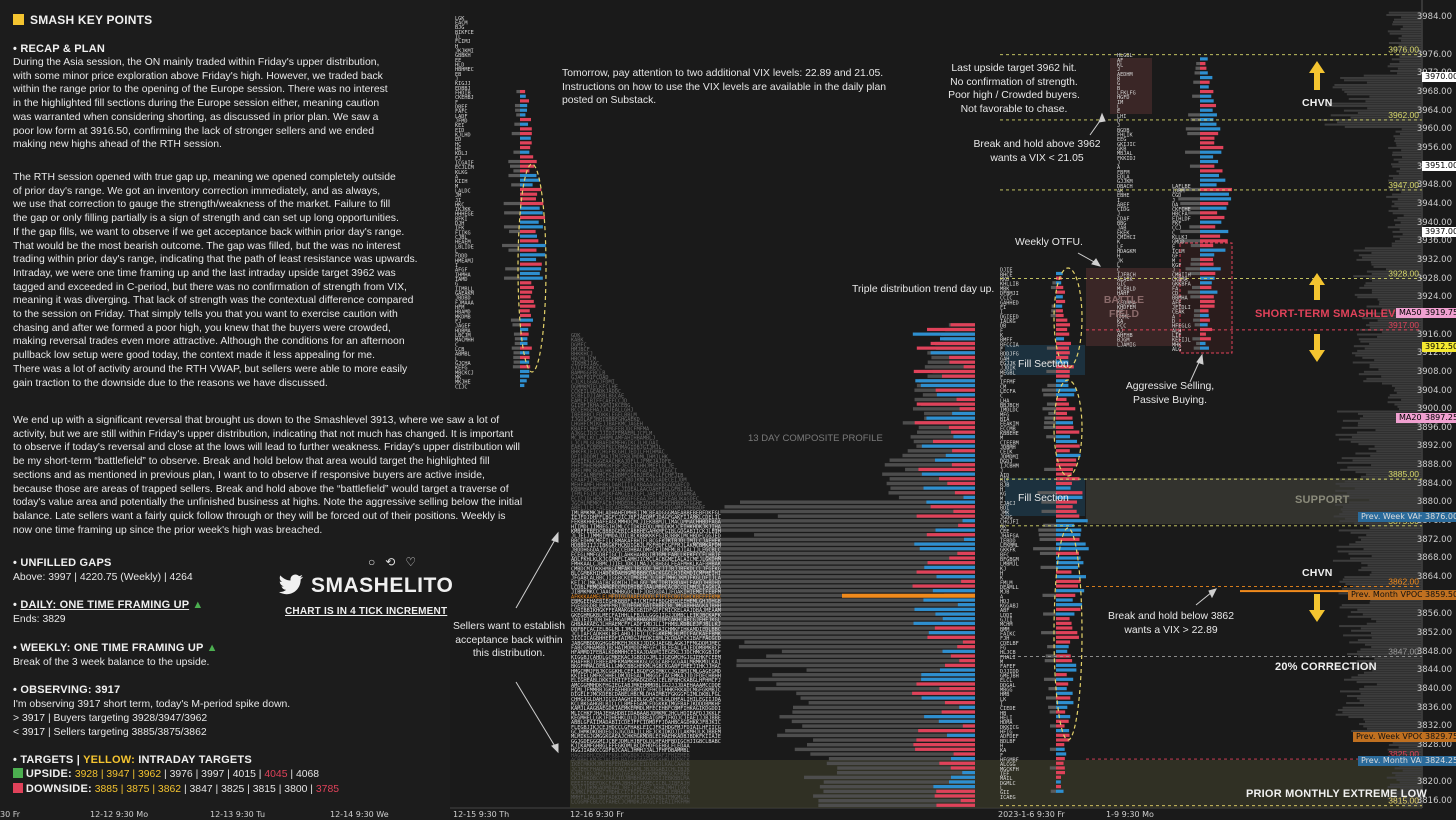  What do you see at coordinates (630, 751) in the screenshot?
I see `composite-tpo-letters: HGGJIABKCCGDFBJCAALJHMHJJALJFHFDBAMMBL` at bounding box center [630, 751].